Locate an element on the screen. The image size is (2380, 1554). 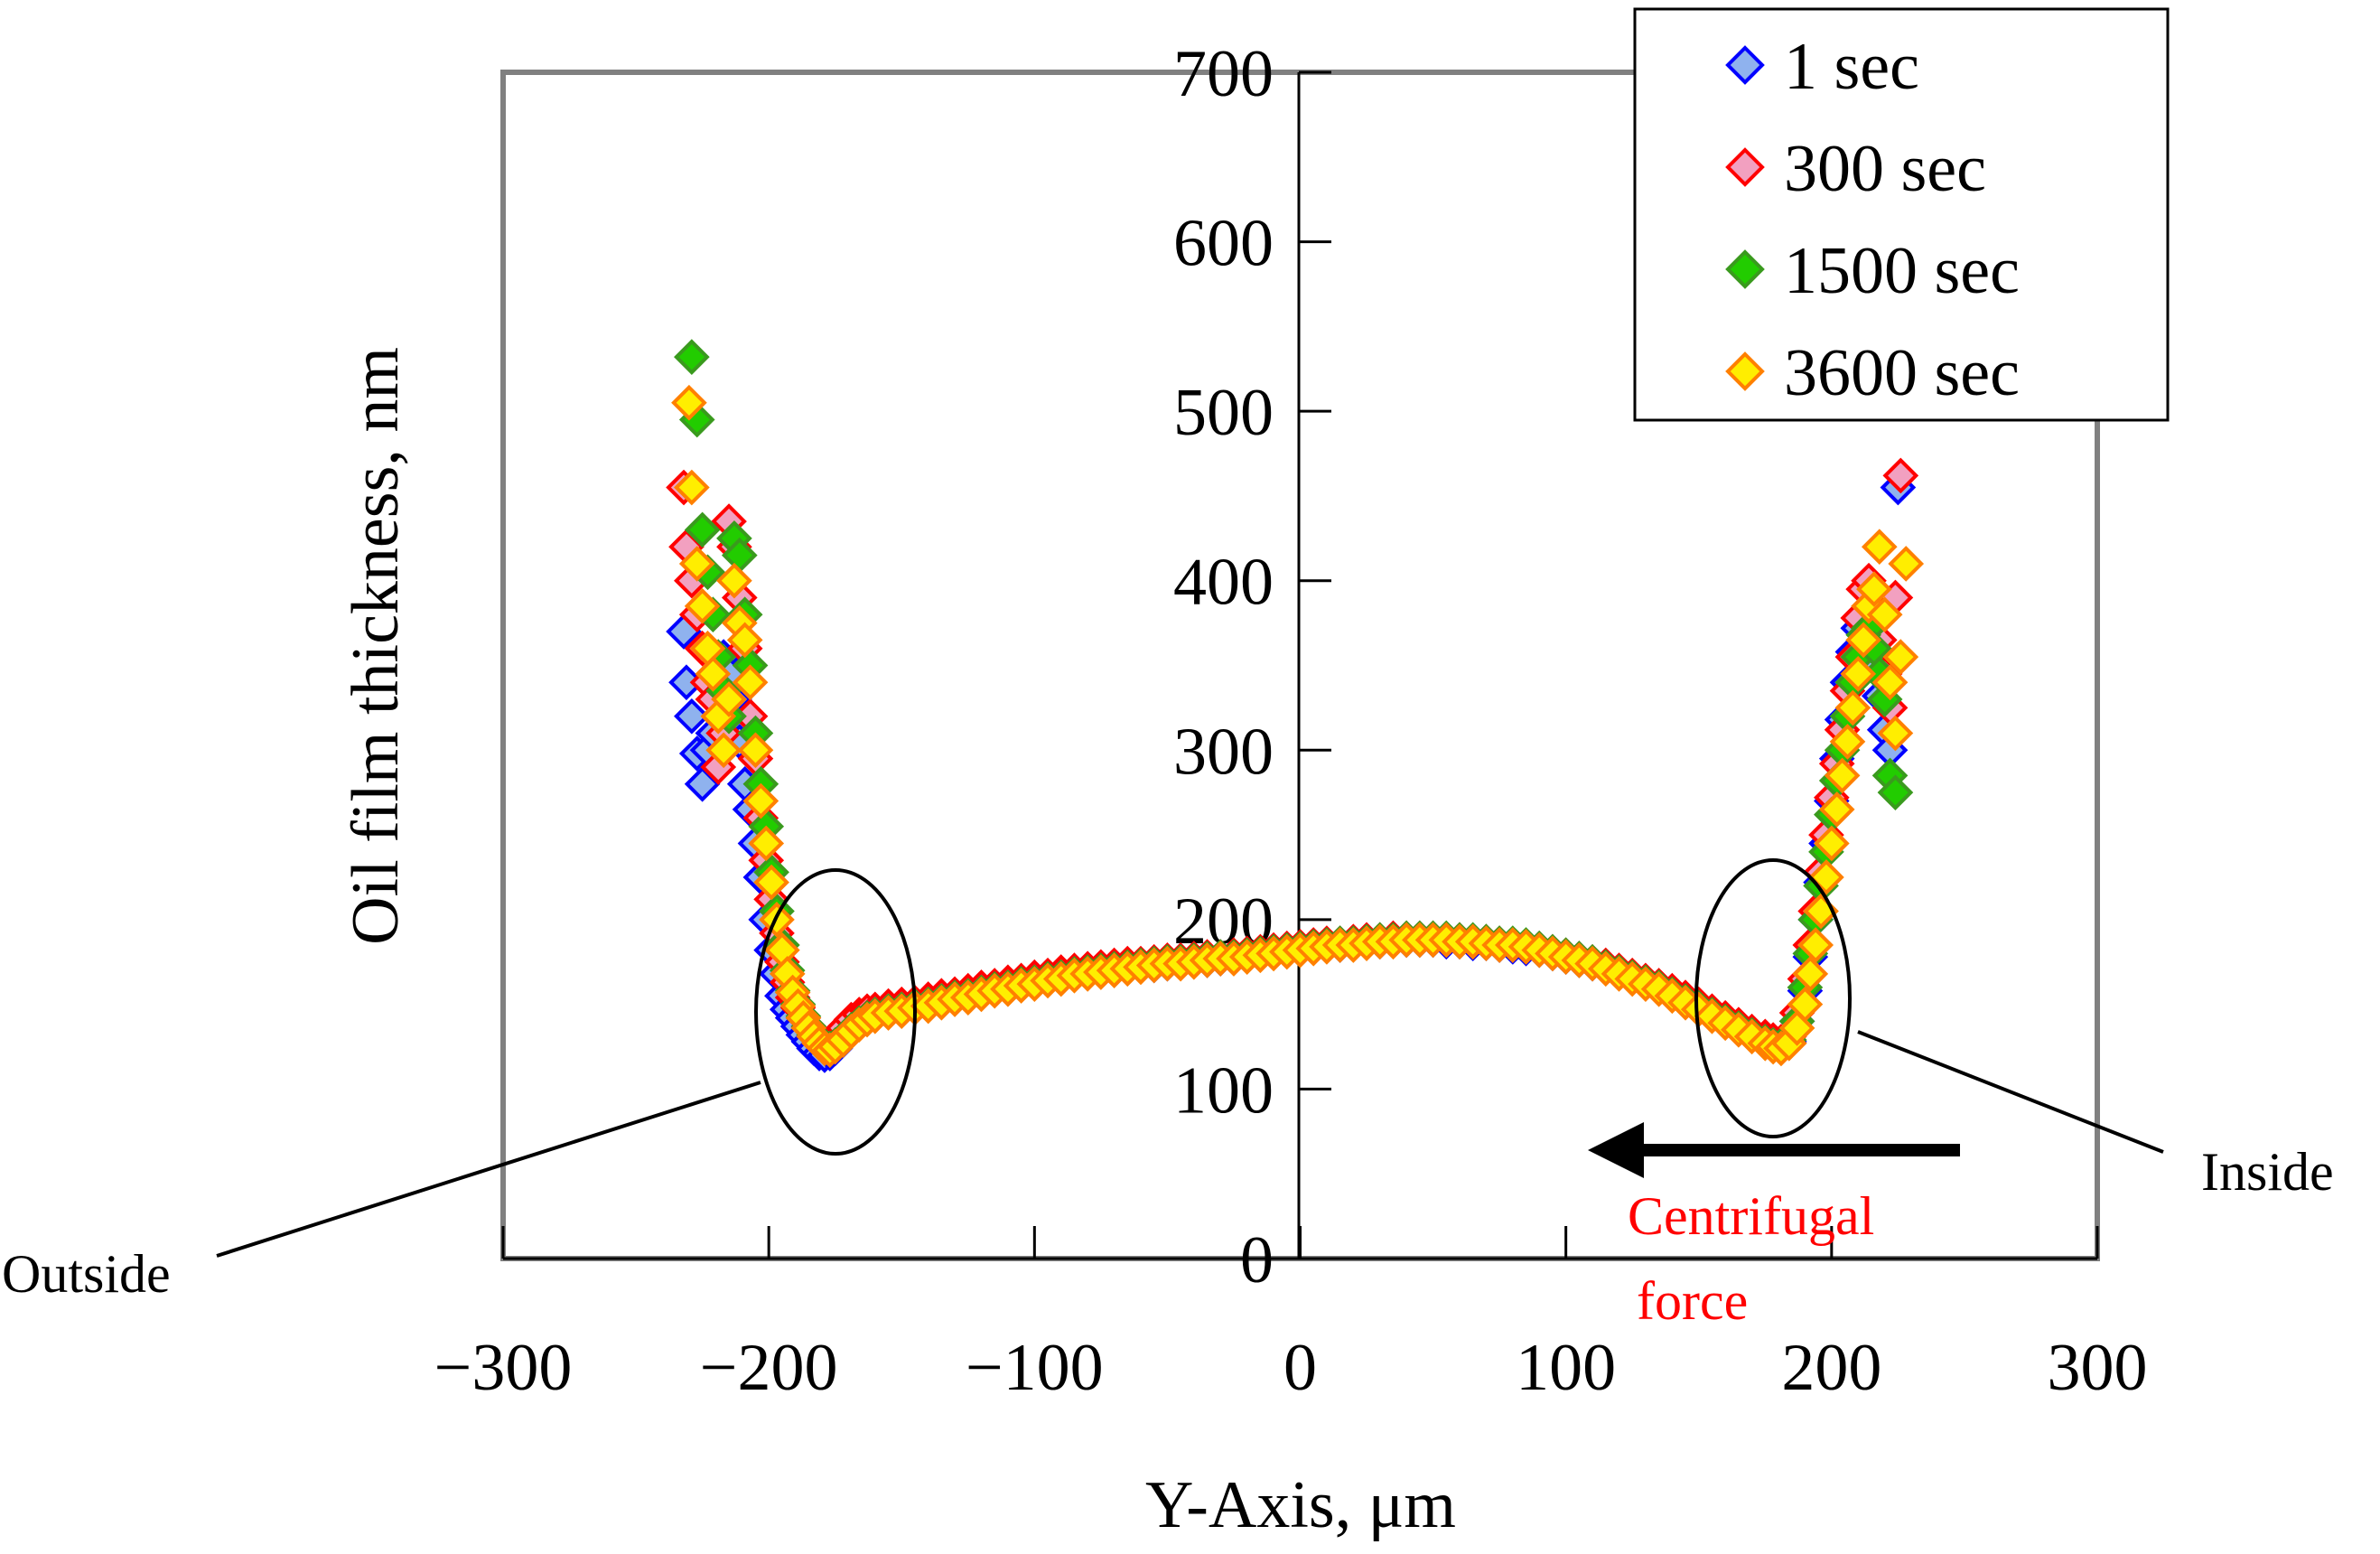
y-tick-label: 700 is located at coordinates (1223, 74).